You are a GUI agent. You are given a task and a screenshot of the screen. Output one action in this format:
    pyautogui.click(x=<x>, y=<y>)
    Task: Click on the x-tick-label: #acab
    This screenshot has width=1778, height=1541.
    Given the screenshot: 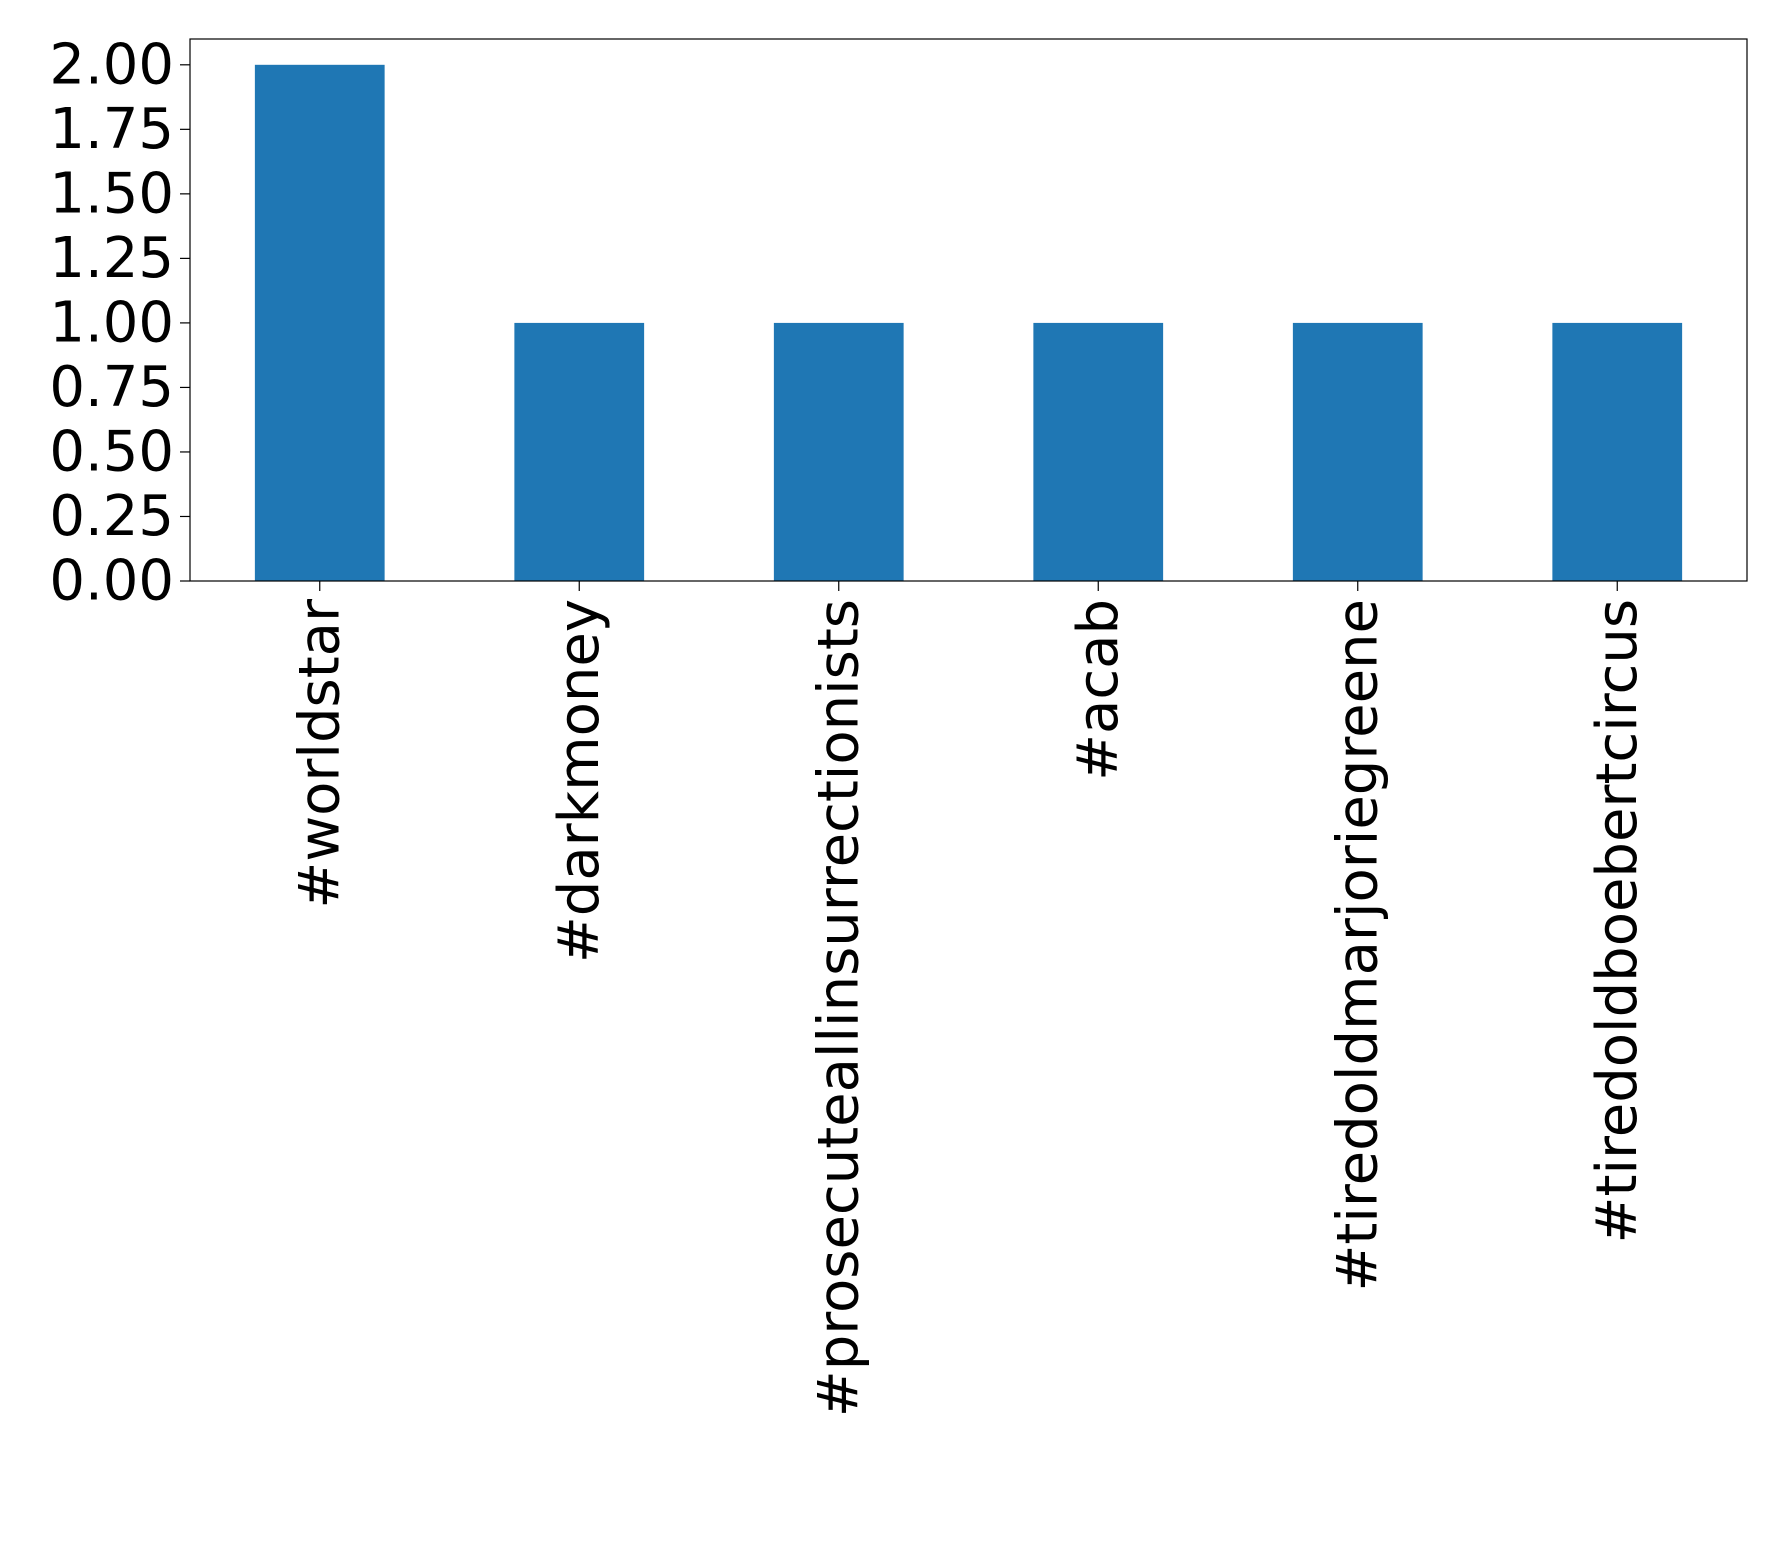 What is the action you would take?
    pyautogui.click(x=1098, y=690)
    